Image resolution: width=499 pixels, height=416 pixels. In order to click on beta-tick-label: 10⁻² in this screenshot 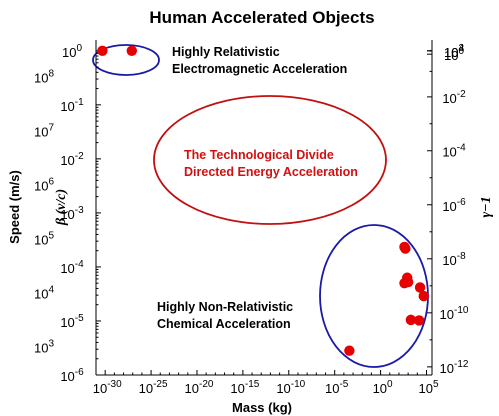, I will do `click(72, 159)`.